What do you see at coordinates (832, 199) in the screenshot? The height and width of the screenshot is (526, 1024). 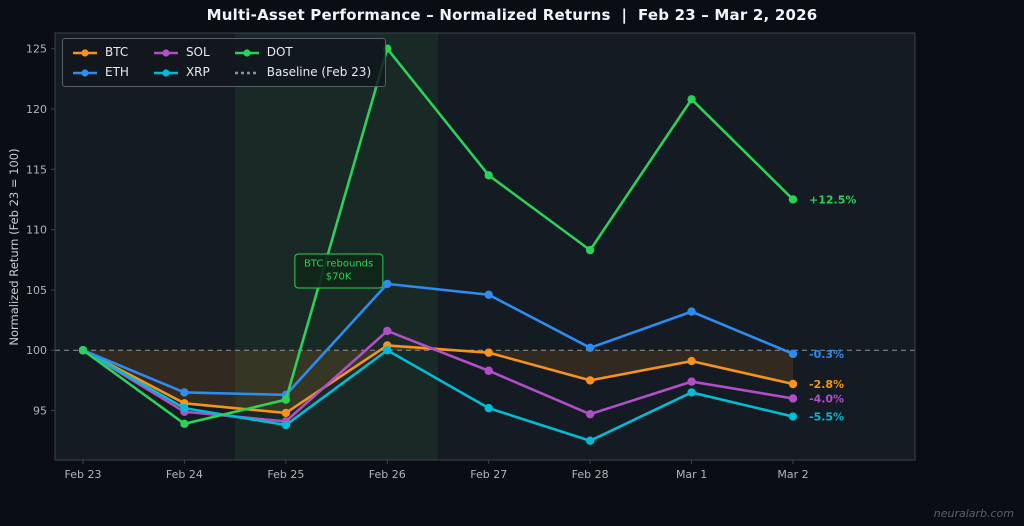 I see `end-label-dot: +12.5%` at bounding box center [832, 199].